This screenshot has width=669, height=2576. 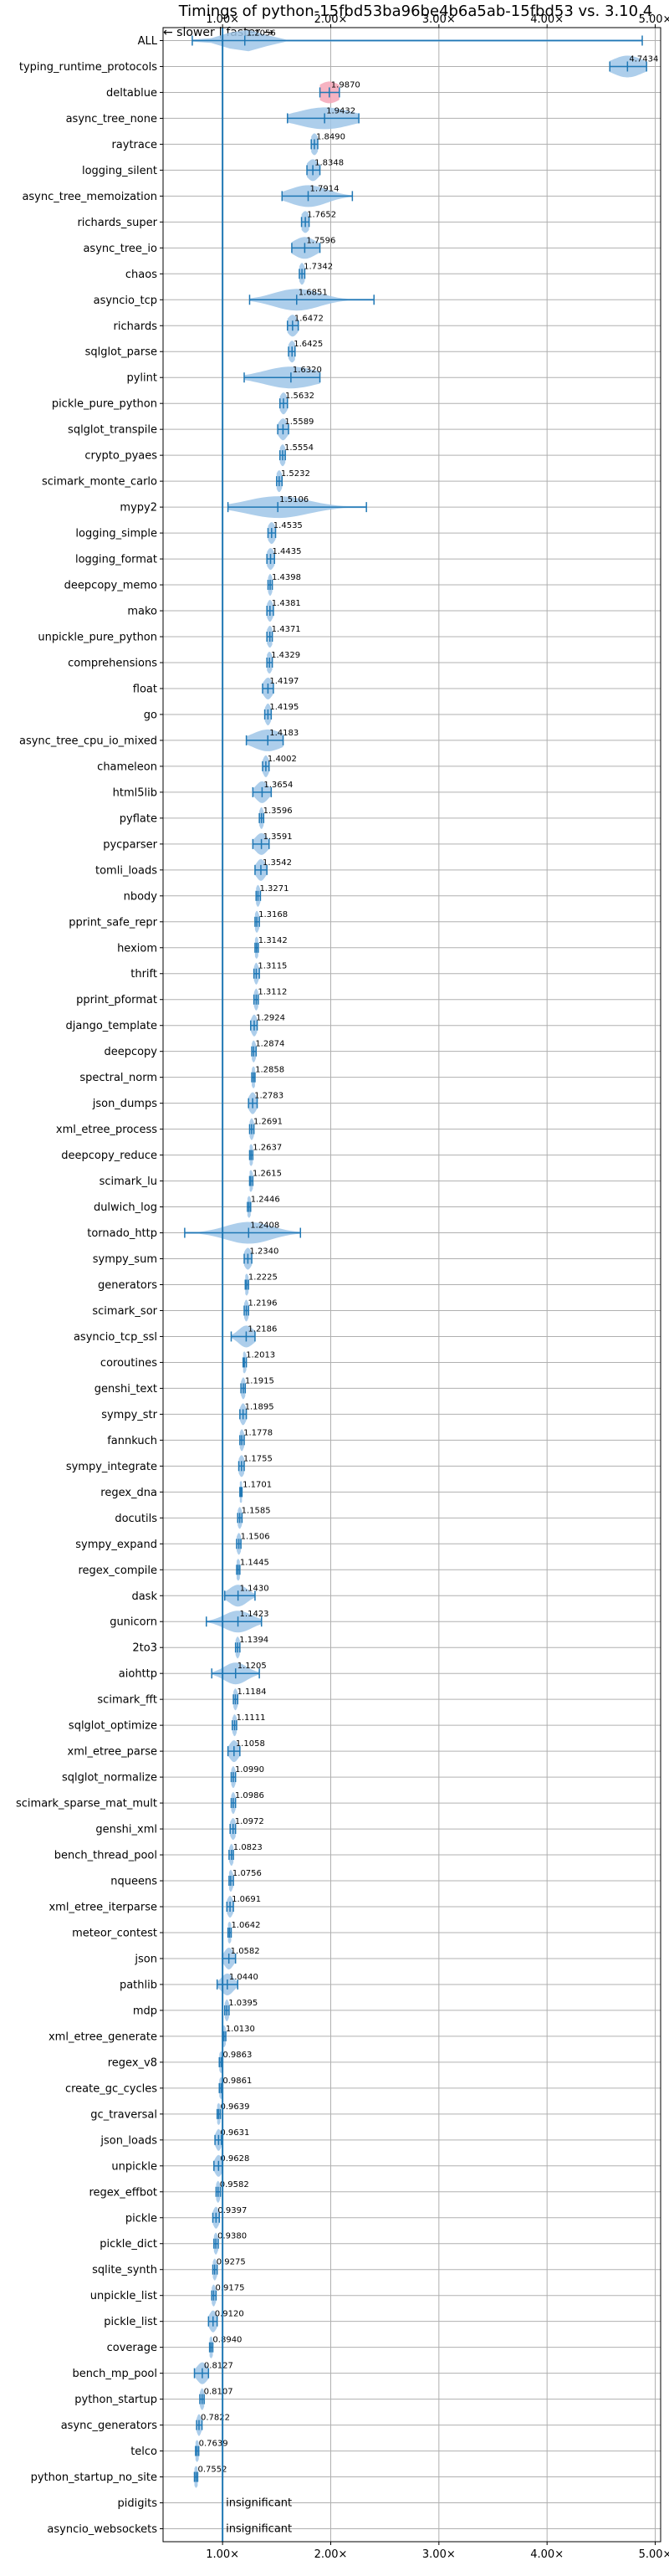 What do you see at coordinates (251, 1744) in the screenshot?
I see `mean-value-label: 1.1058` at bounding box center [251, 1744].